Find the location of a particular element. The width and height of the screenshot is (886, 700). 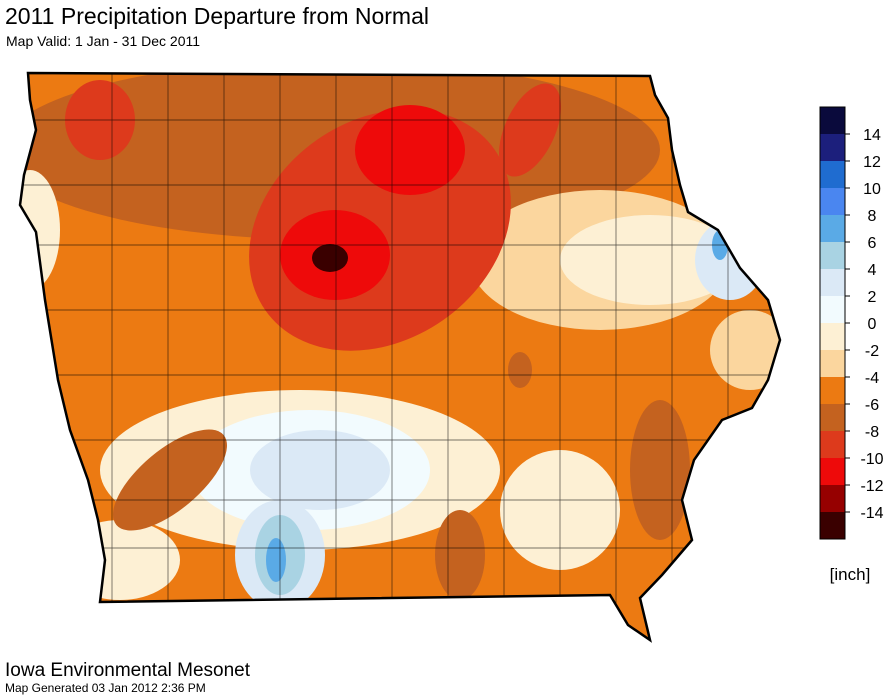

legend-unit: [inch] is located at coordinates (850, 574).